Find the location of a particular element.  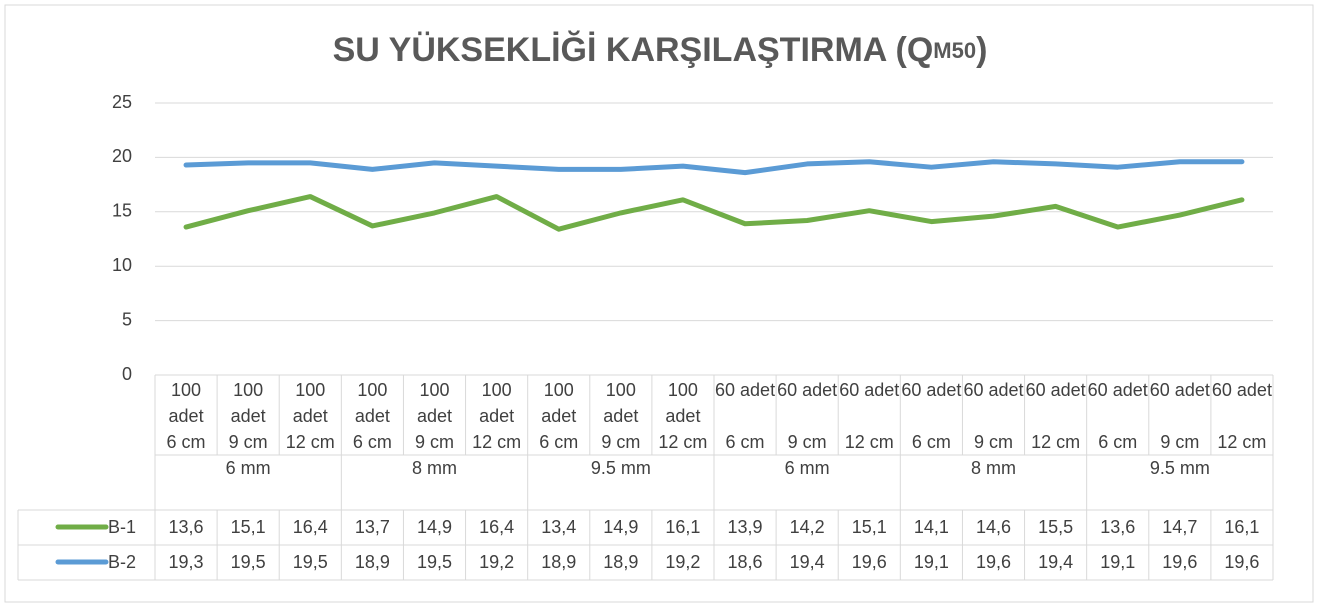

table-cell: 14,6 is located at coordinates (993, 527).